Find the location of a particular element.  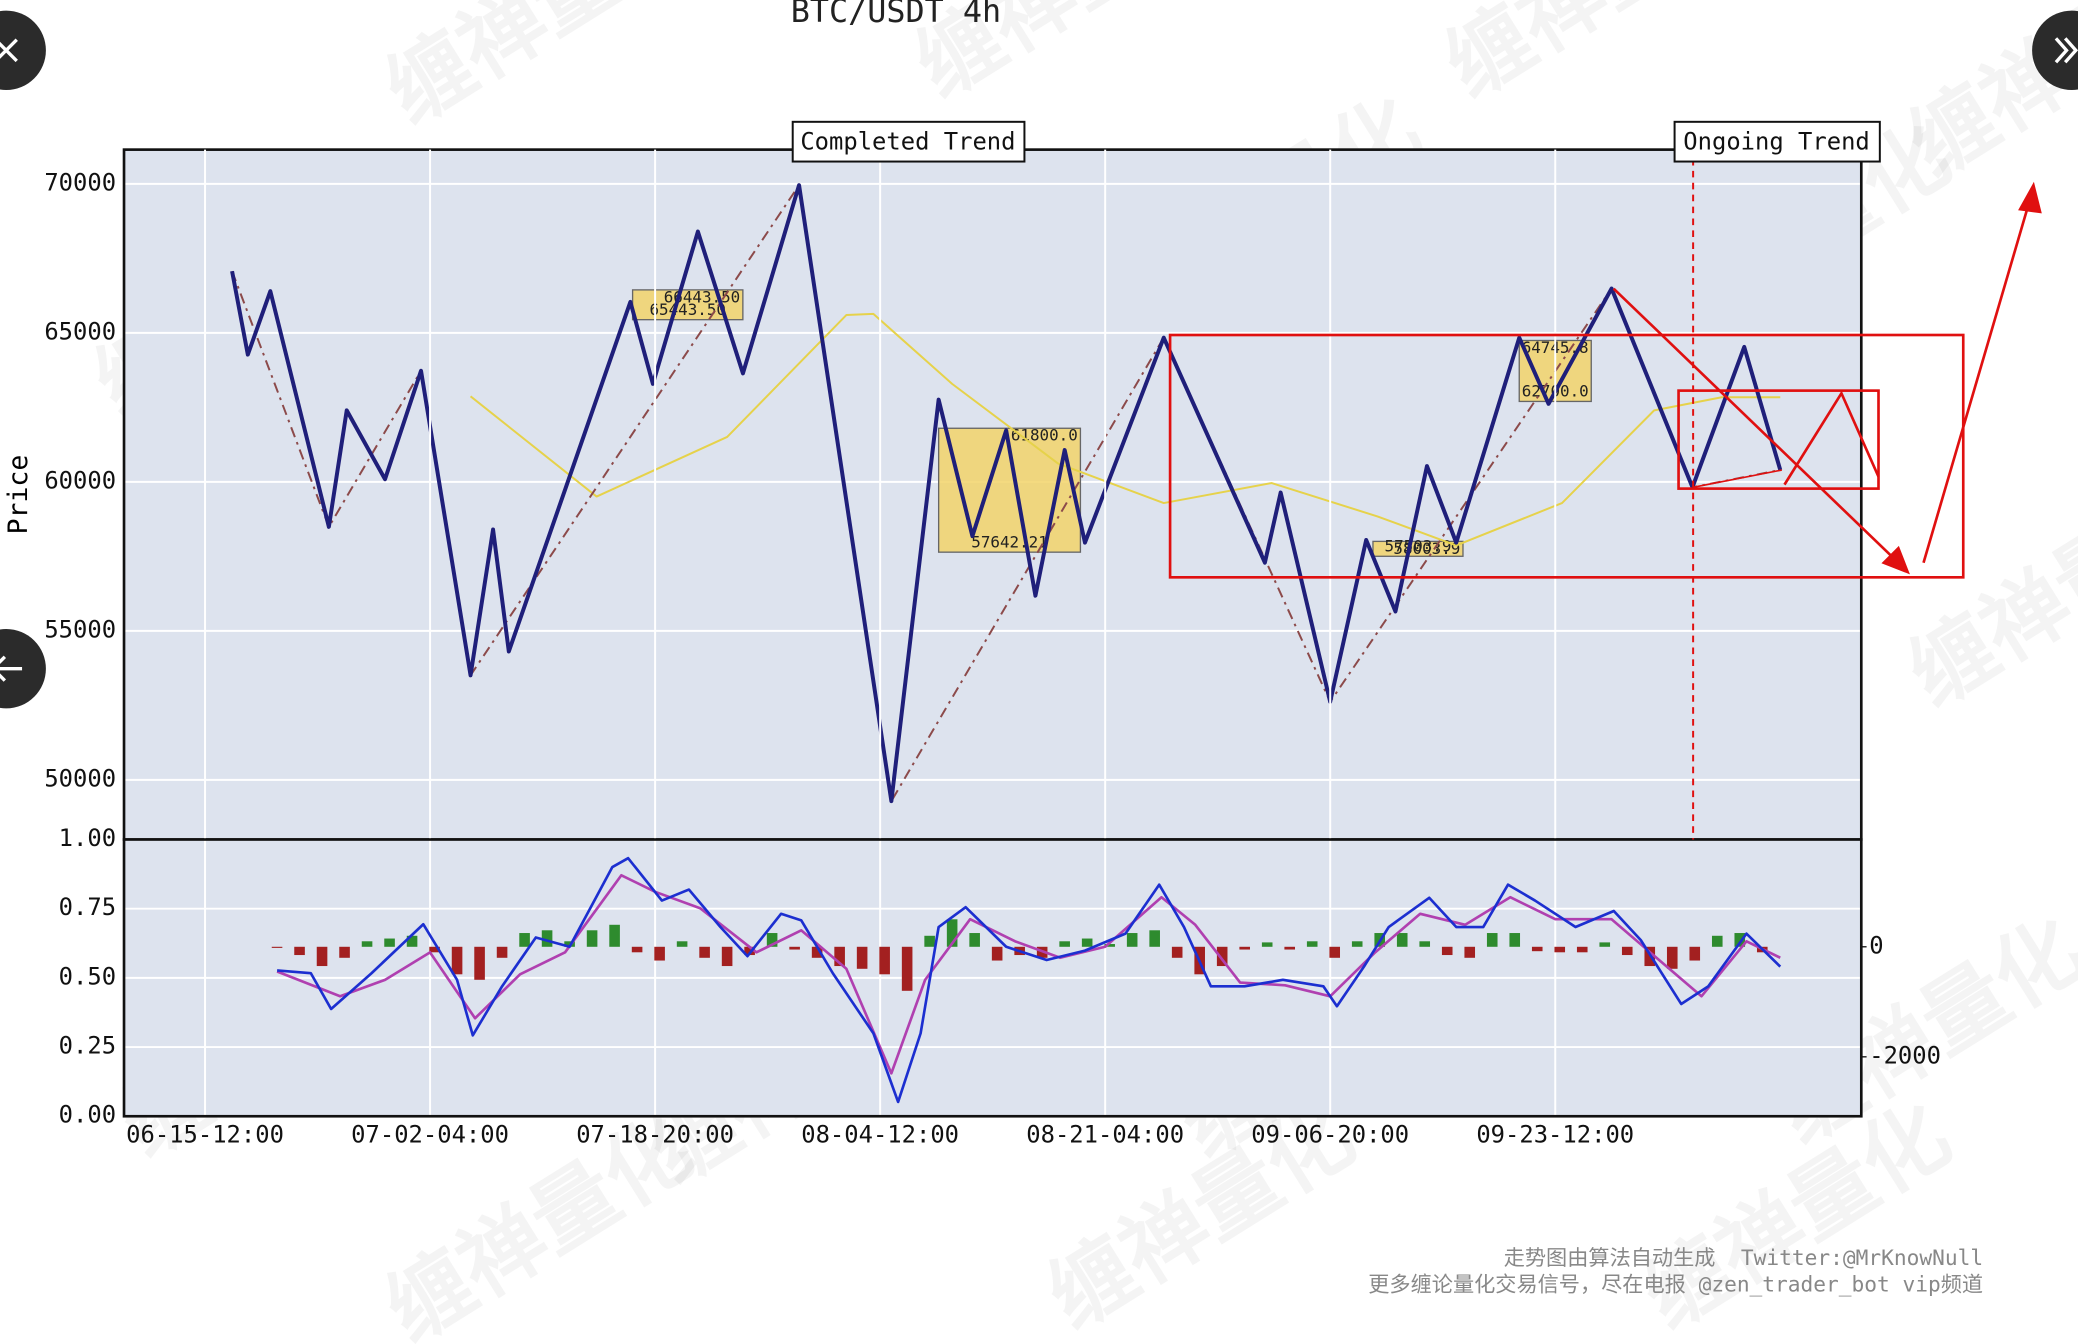

chart-title: BTC/USDT 4h is located at coordinates (896, 15).